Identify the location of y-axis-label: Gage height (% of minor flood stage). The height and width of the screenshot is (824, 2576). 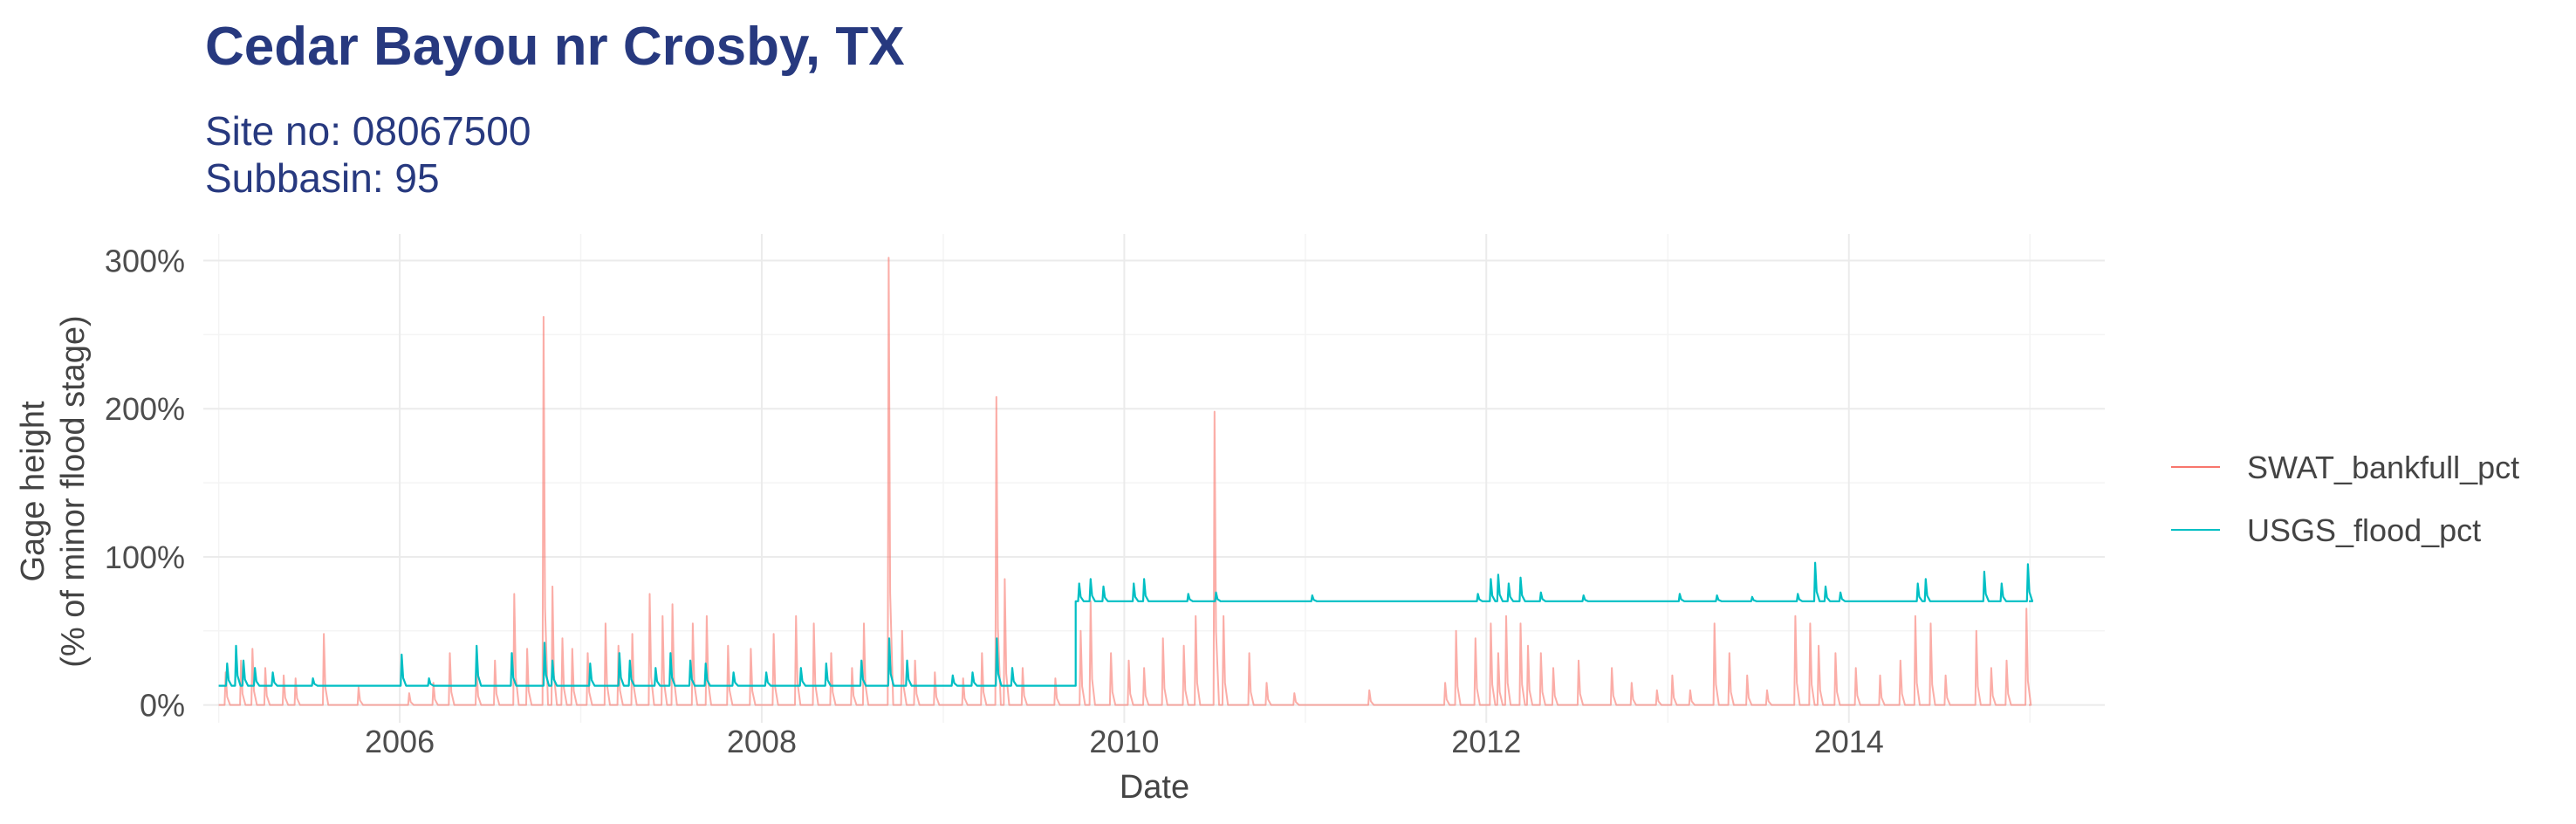
(54, 491).